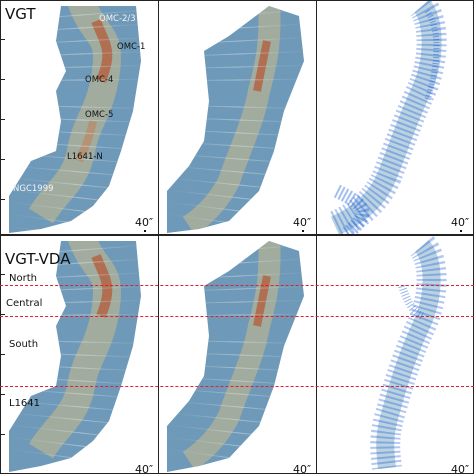  What do you see at coordinates (24, 344) in the screenshot?
I see `region-label-south: South` at bounding box center [24, 344].